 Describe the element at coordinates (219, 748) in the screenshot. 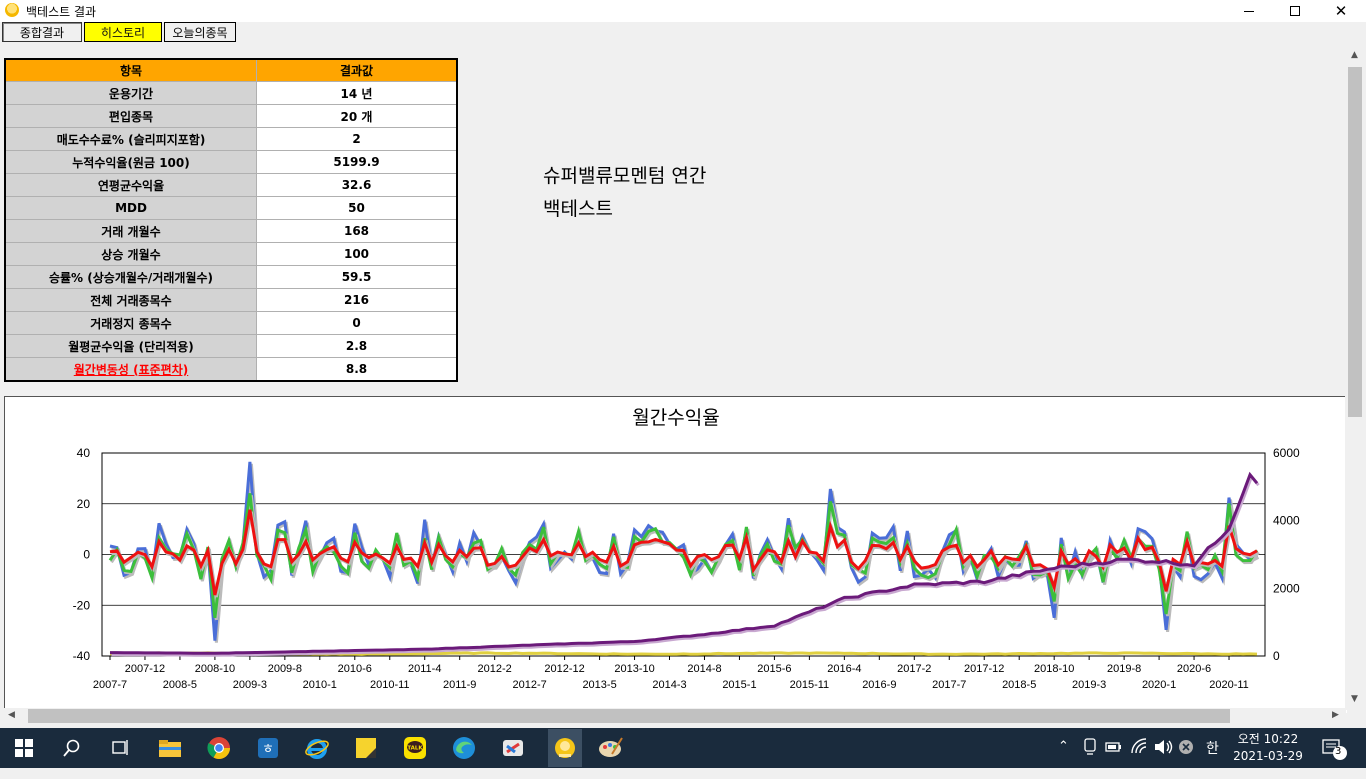

I see `chrome-icon` at that location.